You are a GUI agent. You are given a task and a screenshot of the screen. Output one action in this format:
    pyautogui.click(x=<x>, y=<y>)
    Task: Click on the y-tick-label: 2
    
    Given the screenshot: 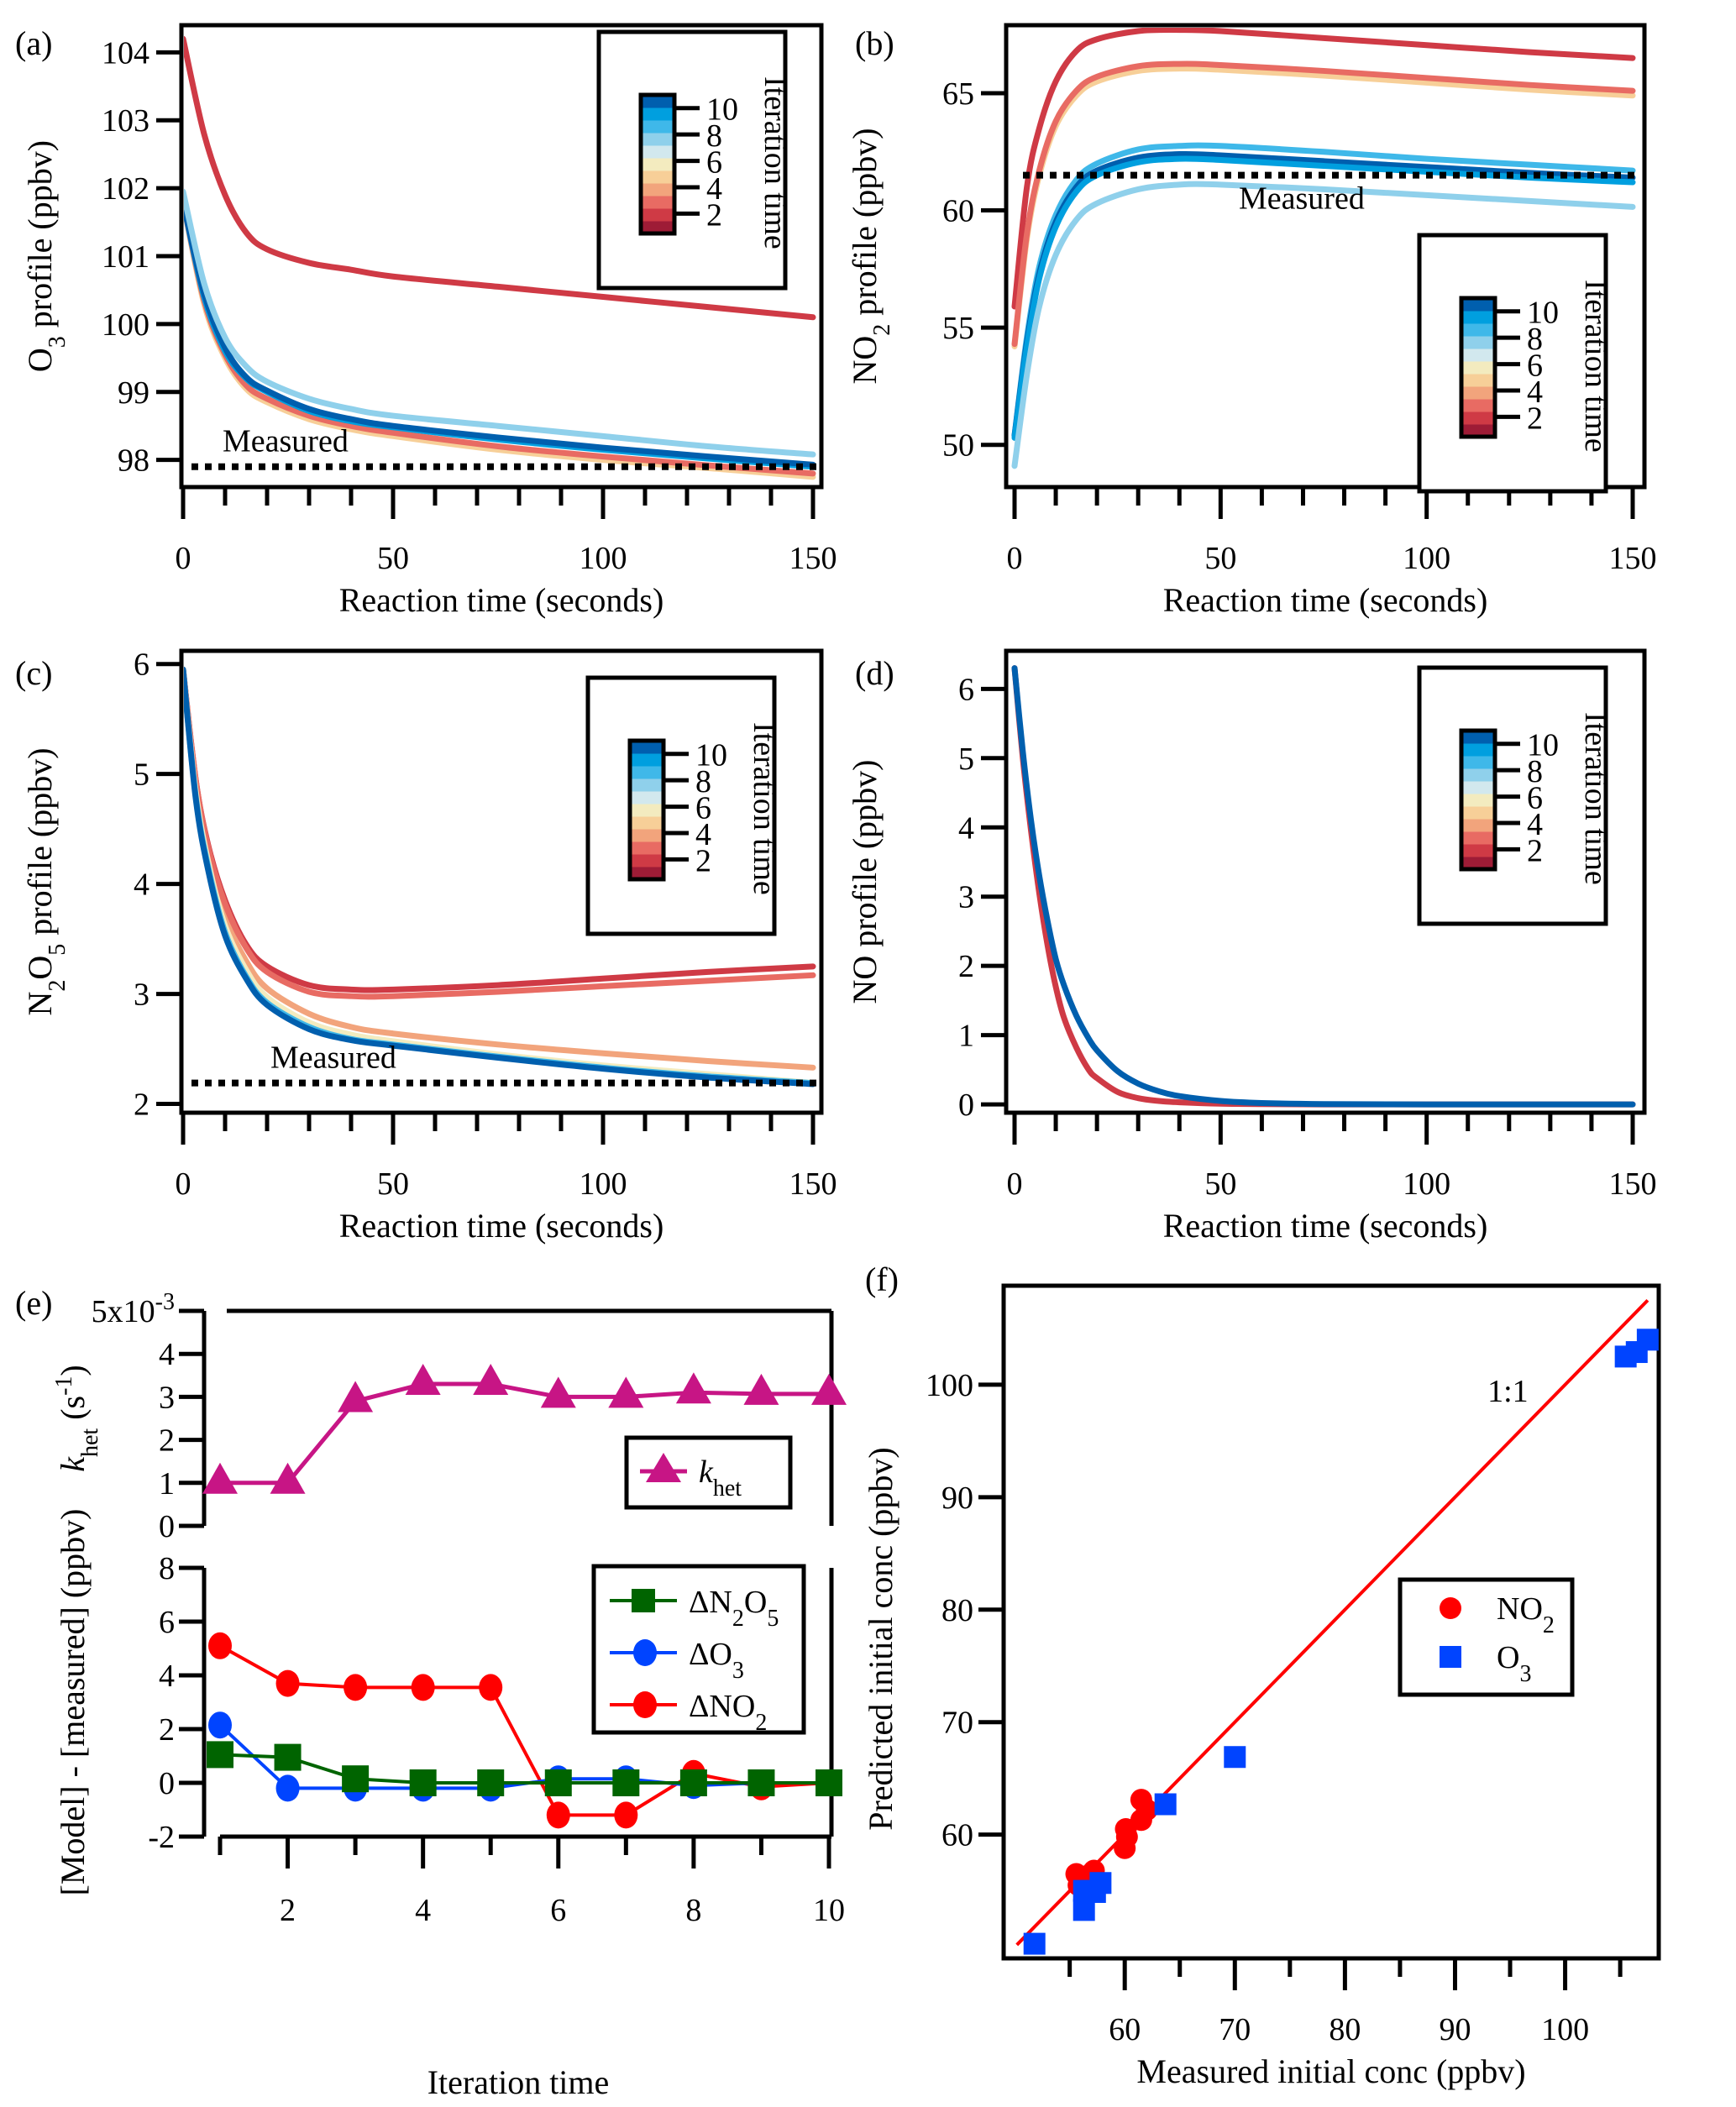 What is the action you would take?
    pyautogui.click(x=966, y=966)
    